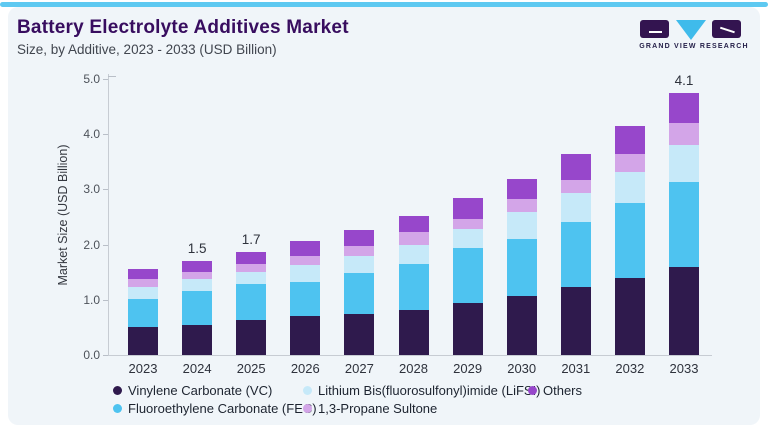 The image size is (768, 432). What do you see at coordinates (629, 163) in the screenshot?
I see `bar-segment-2032-s3` at bounding box center [629, 163].